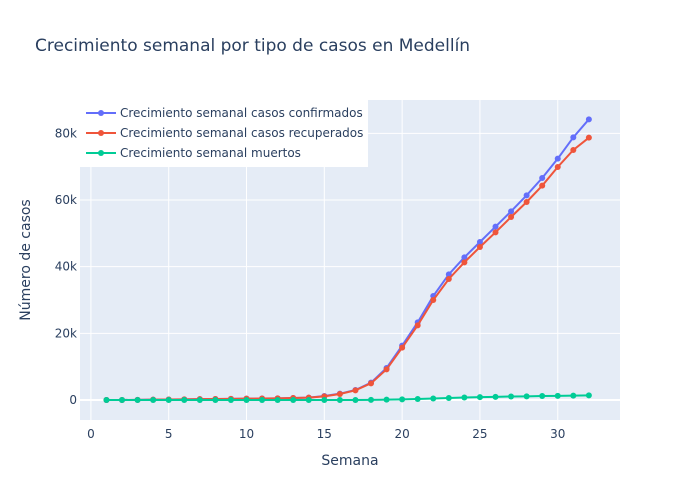 The height and width of the screenshot is (500, 700). What do you see at coordinates (210, 153) in the screenshot?
I see `legend-label: Crecimiento semanal muertos` at bounding box center [210, 153].